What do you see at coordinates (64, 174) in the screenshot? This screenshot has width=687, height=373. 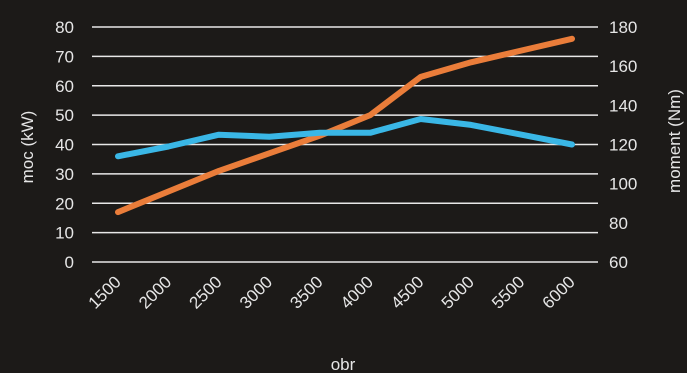 I see `left-tick-label: 30` at bounding box center [64, 174].